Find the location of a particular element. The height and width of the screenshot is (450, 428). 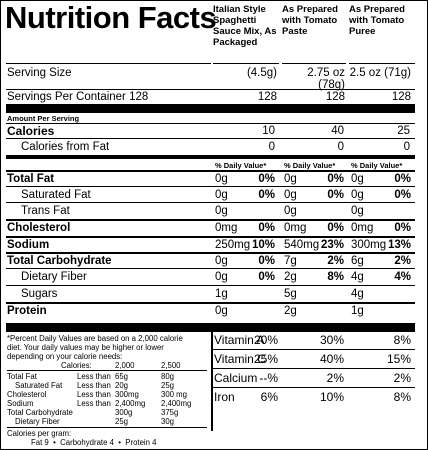

vitamin-col2: 40% is located at coordinates (331, 359).